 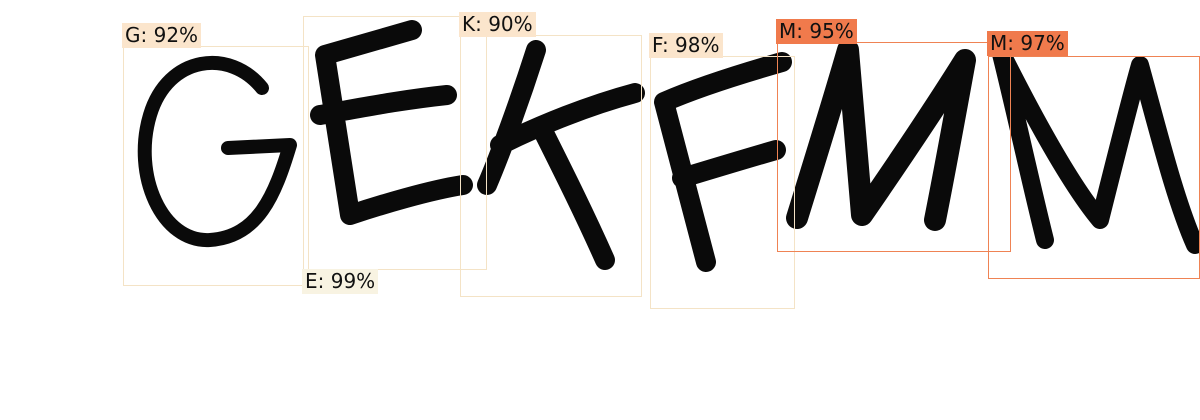 I want to click on detection-box-k, so click(x=551, y=166).